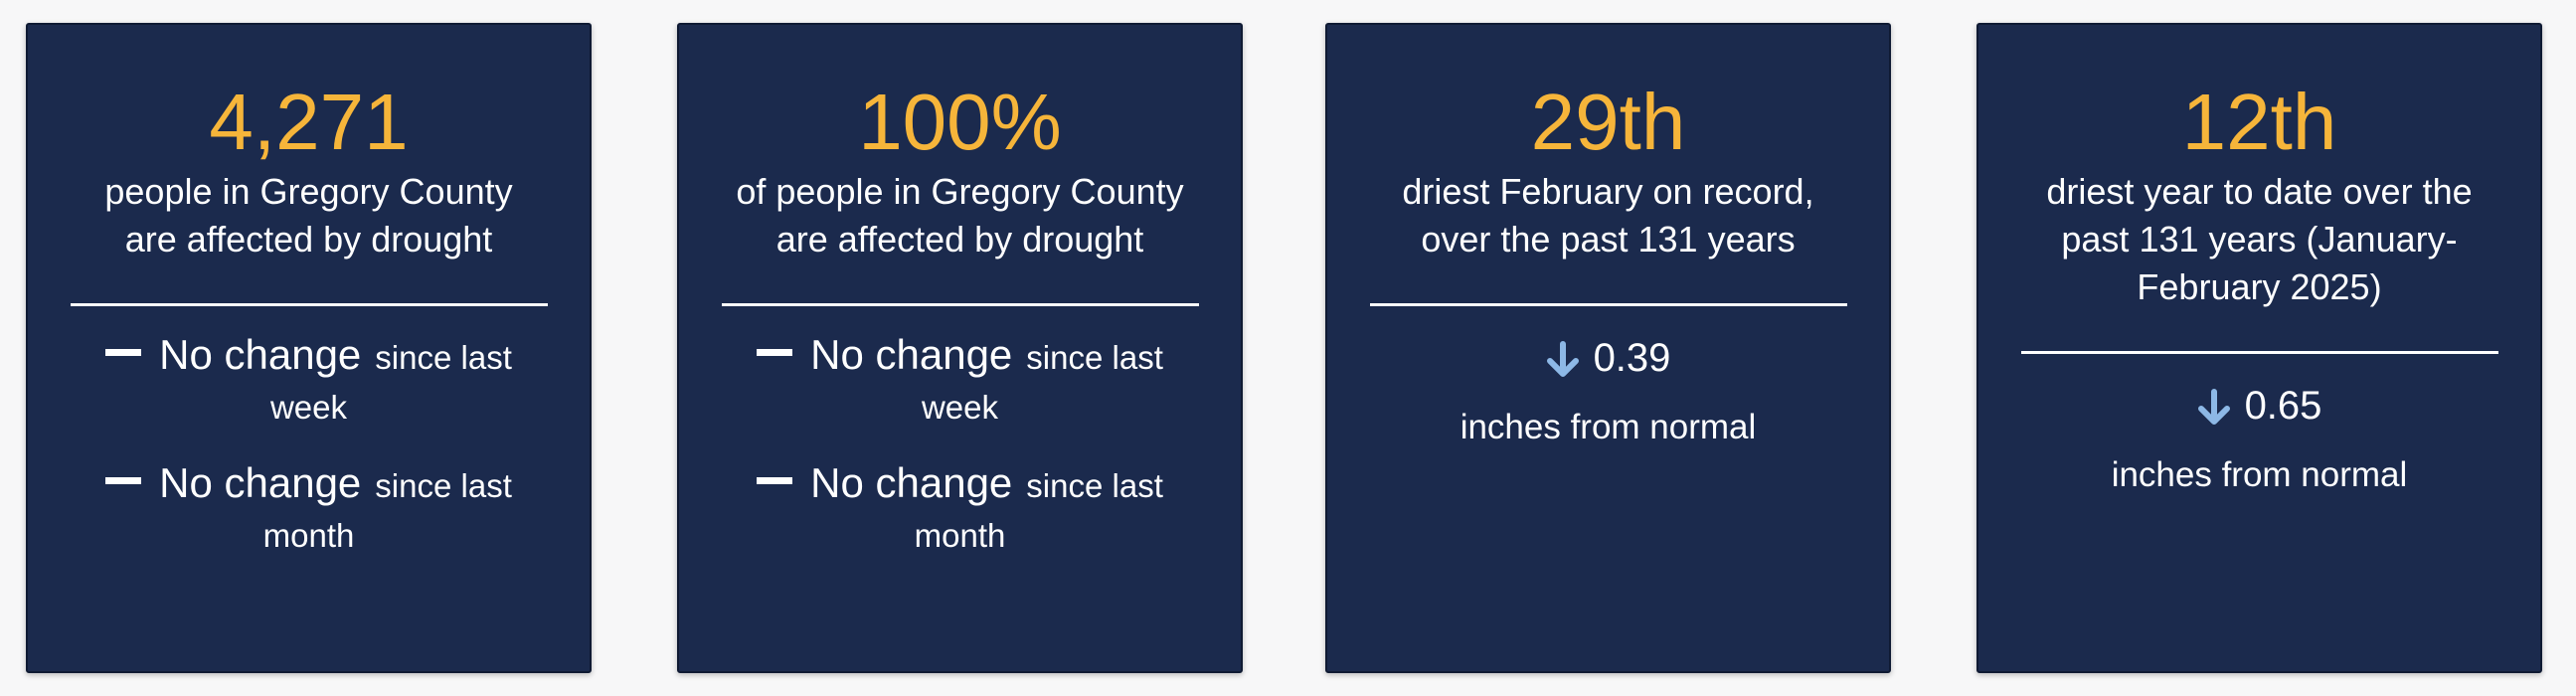 The image size is (2576, 696). I want to click on departure-value: 0.65, so click(2283, 406).